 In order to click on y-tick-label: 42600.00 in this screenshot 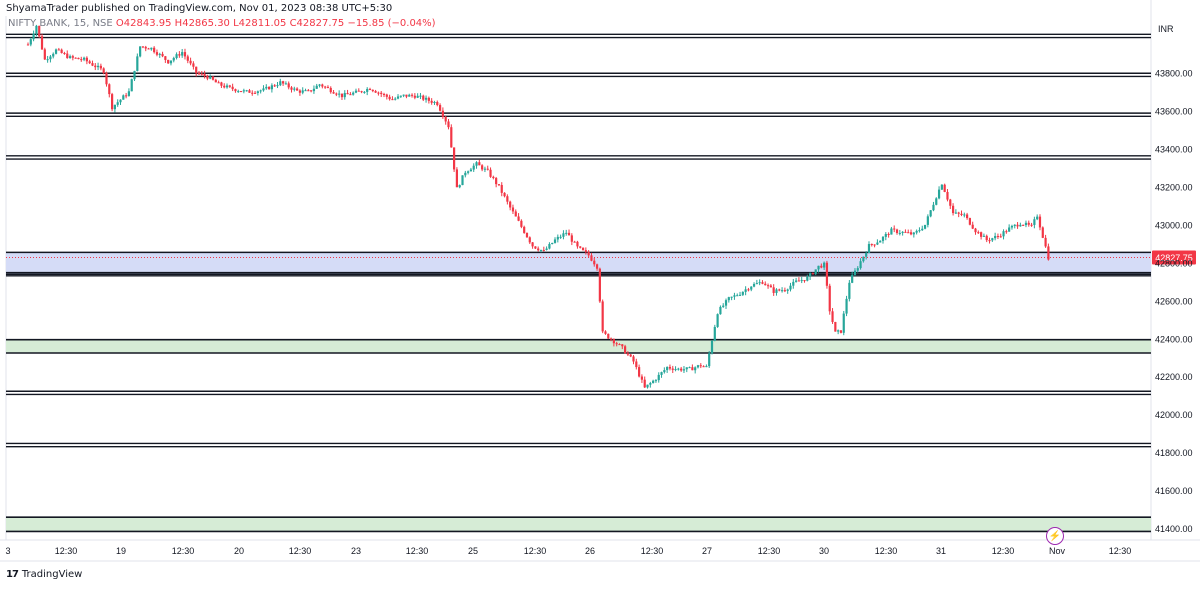, I will do `click(1174, 301)`.